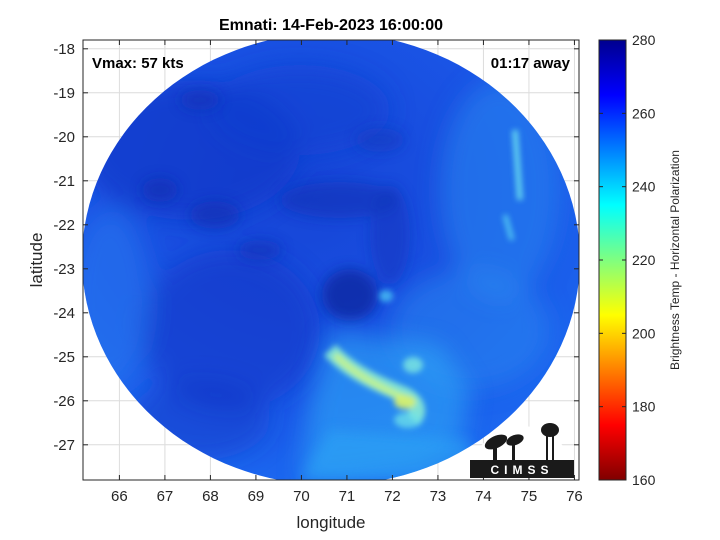  What do you see at coordinates (119, 496) in the screenshot?
I see `x-tick-label: 66` at bounding box center [119, 496].